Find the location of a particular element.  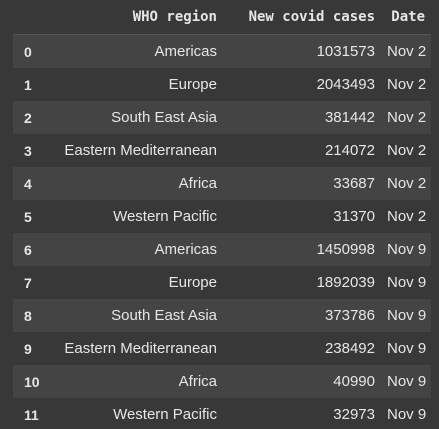

row-index: 8 is located at coordinates (28, 315).